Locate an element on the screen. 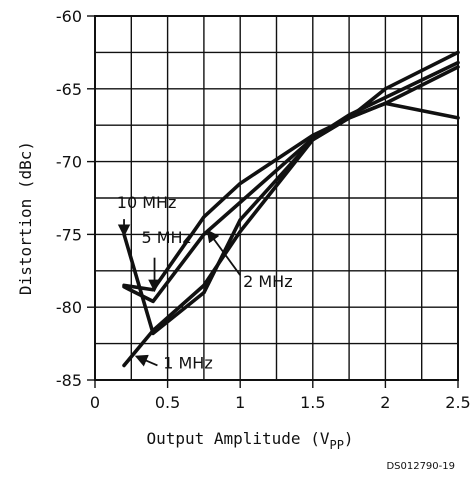 Image resolution: width=475 pixels, height=477 pixels. x-axis-label-subscript: PP is located at coordinates (336, 445).